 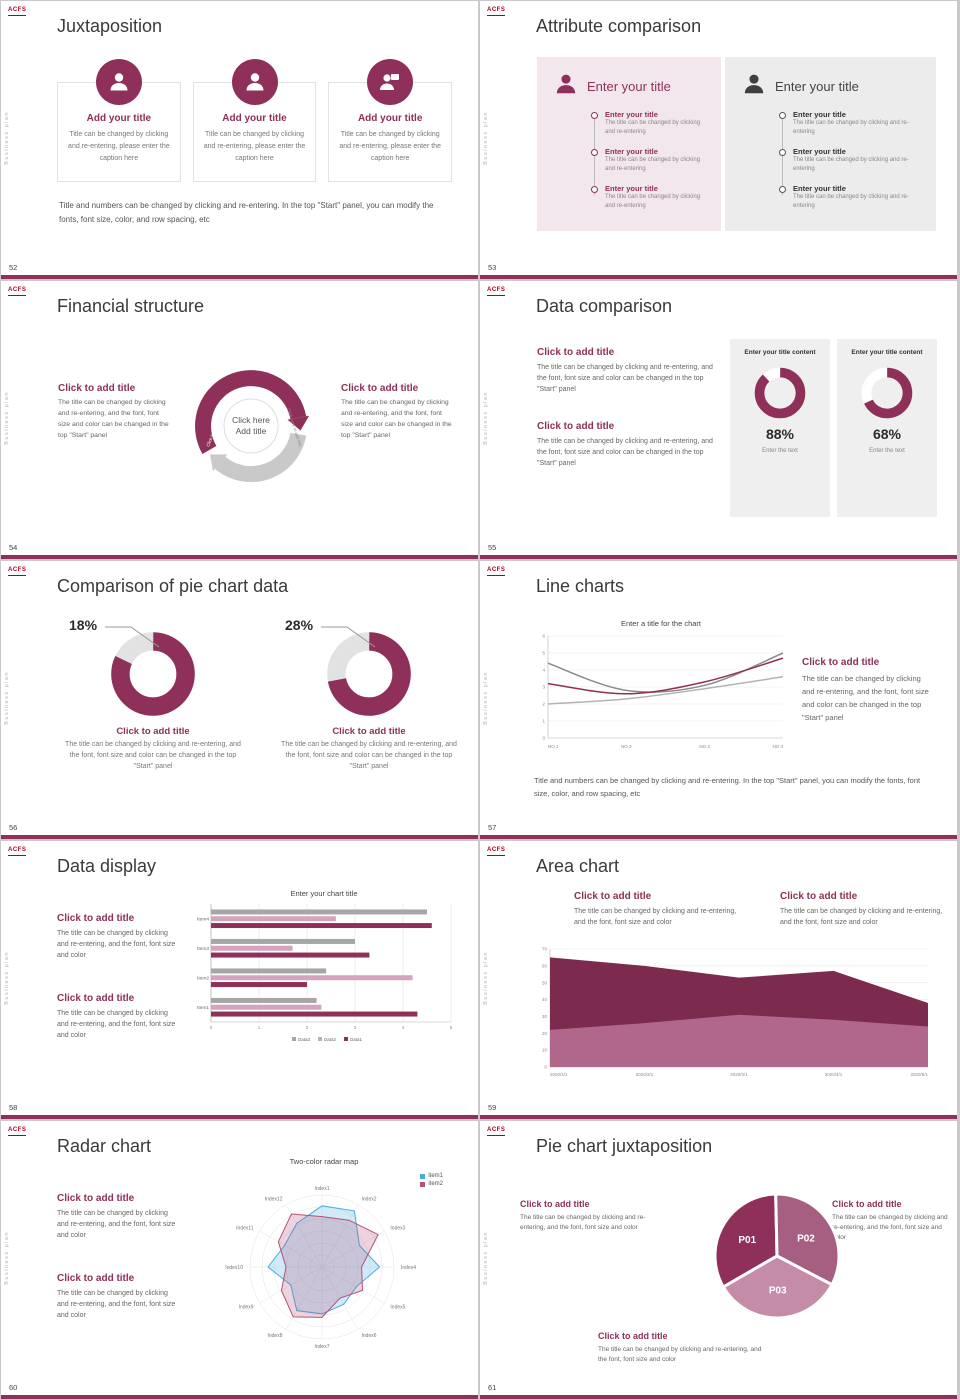 I want to click on svg-text: Index8, so click(x=274, y=1336).